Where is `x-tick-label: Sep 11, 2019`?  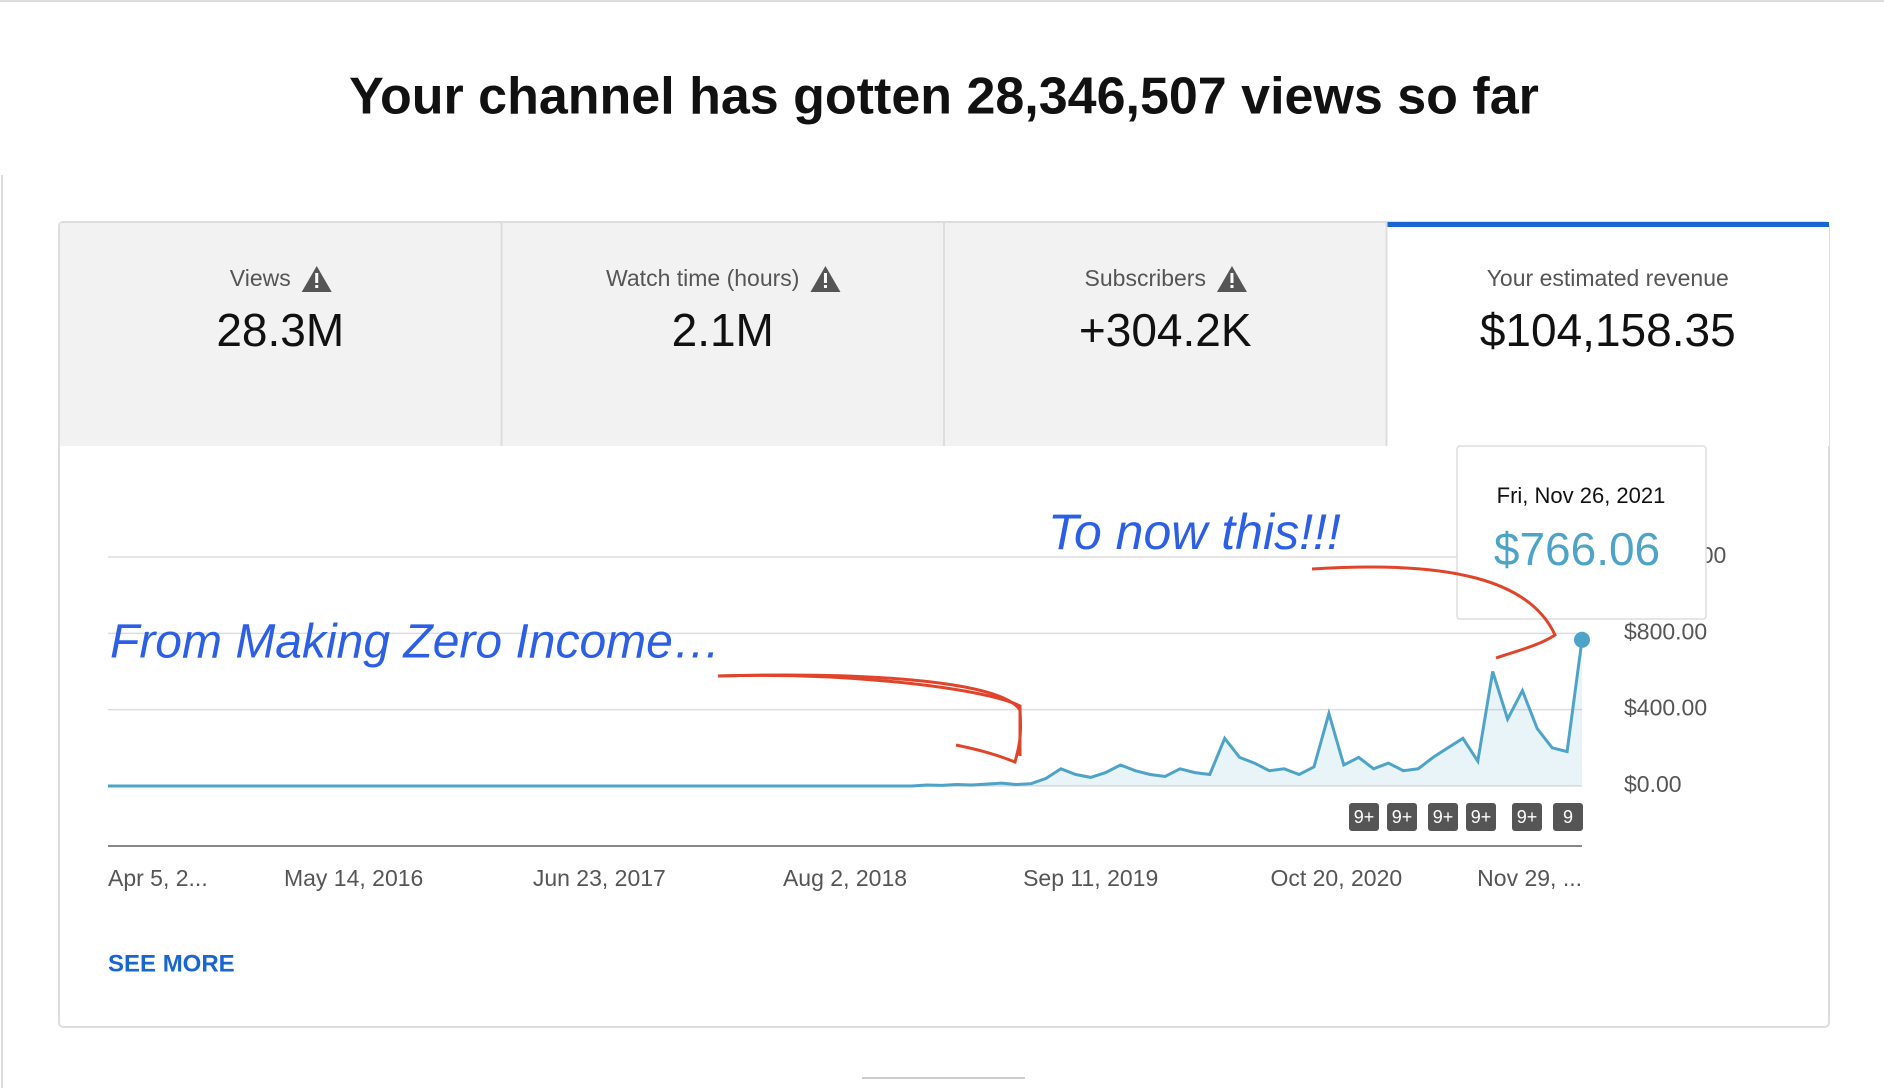 x-tick-label: Sep 11, 2019 is located at coordinates (1090, 878).